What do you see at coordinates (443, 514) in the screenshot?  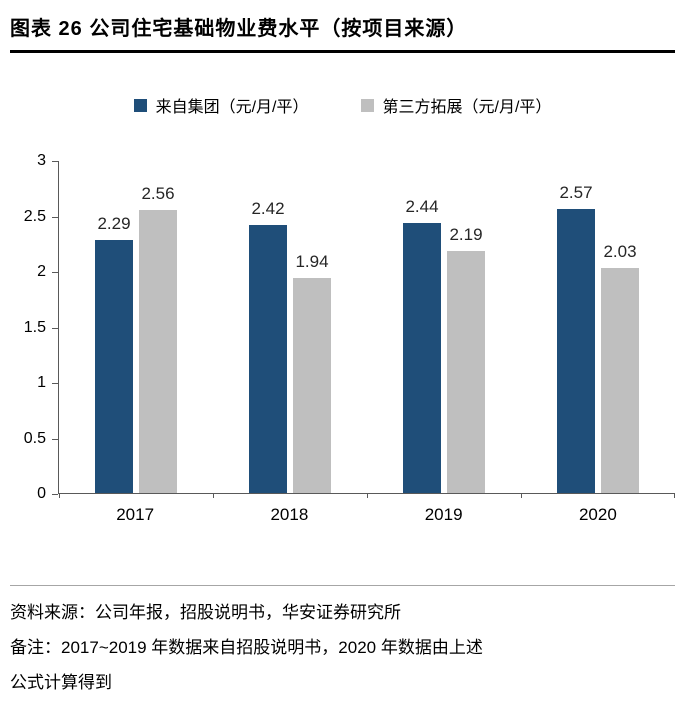 I see `x-axis-label: 2019` at bounding box center [443, 514].